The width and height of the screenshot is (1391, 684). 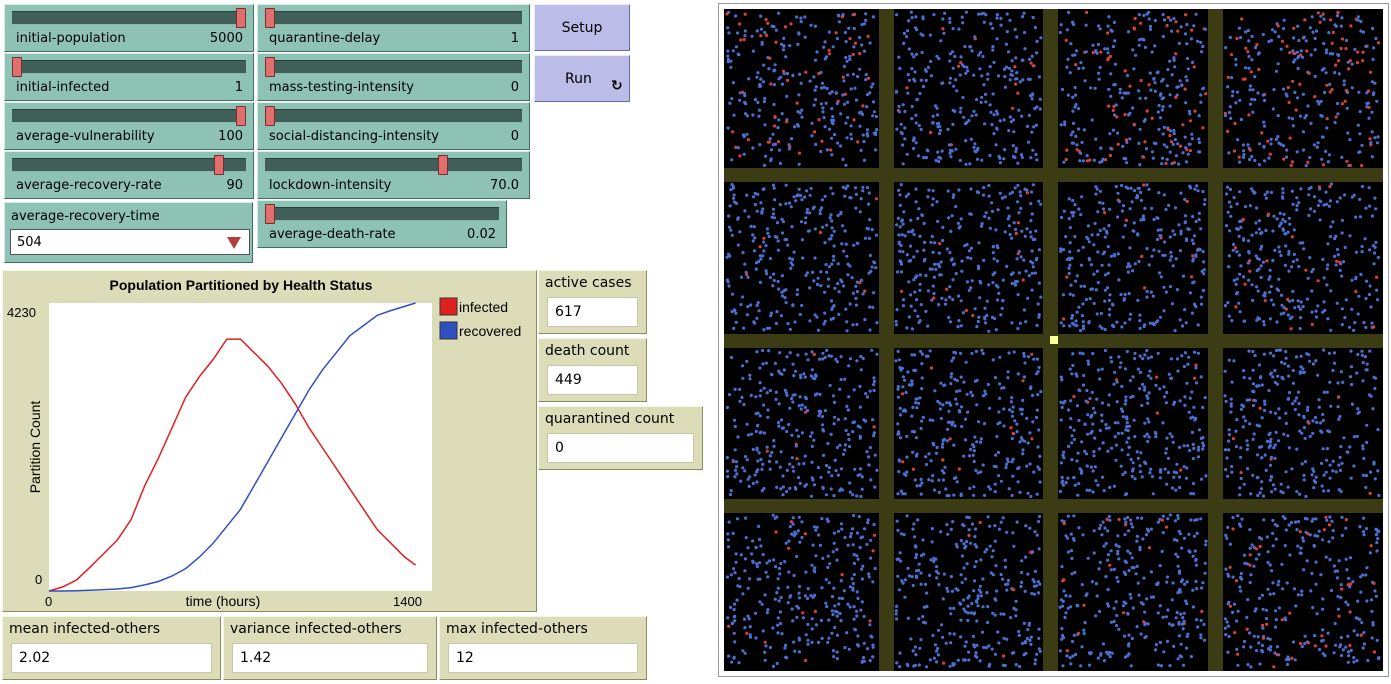 What do you see at coordinates (393, 28) in the screenshot?
I see `slider-quarantine-delay: quarantine-delay 1` at bounding box center [393, 28].